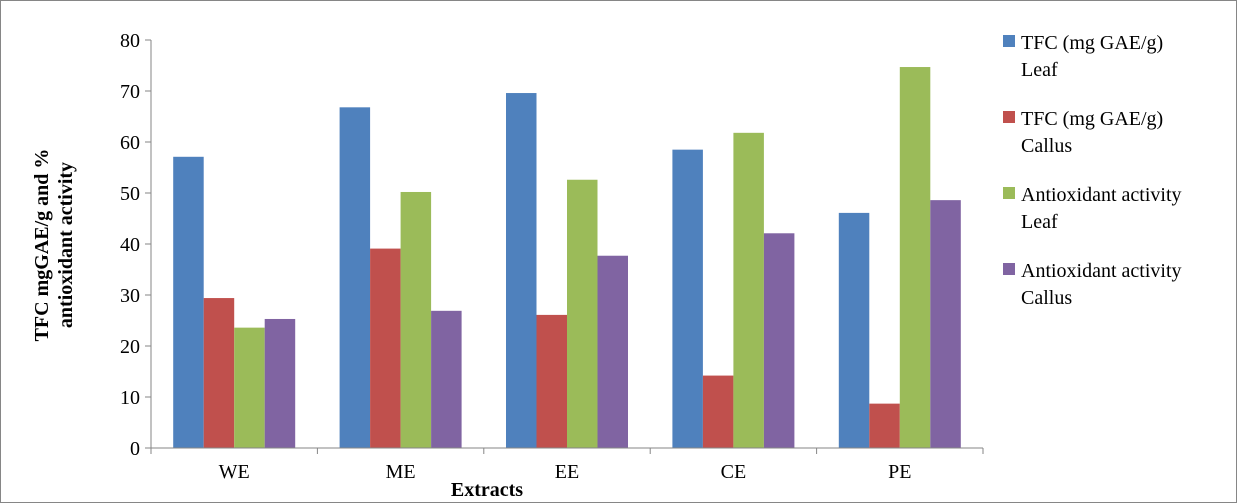 This screenshot has height=503, width=1237. What do you see at coordinates (130, 92) in the screenshot?
I see `y-tick-label: 70` at bounding box center [130, 92].